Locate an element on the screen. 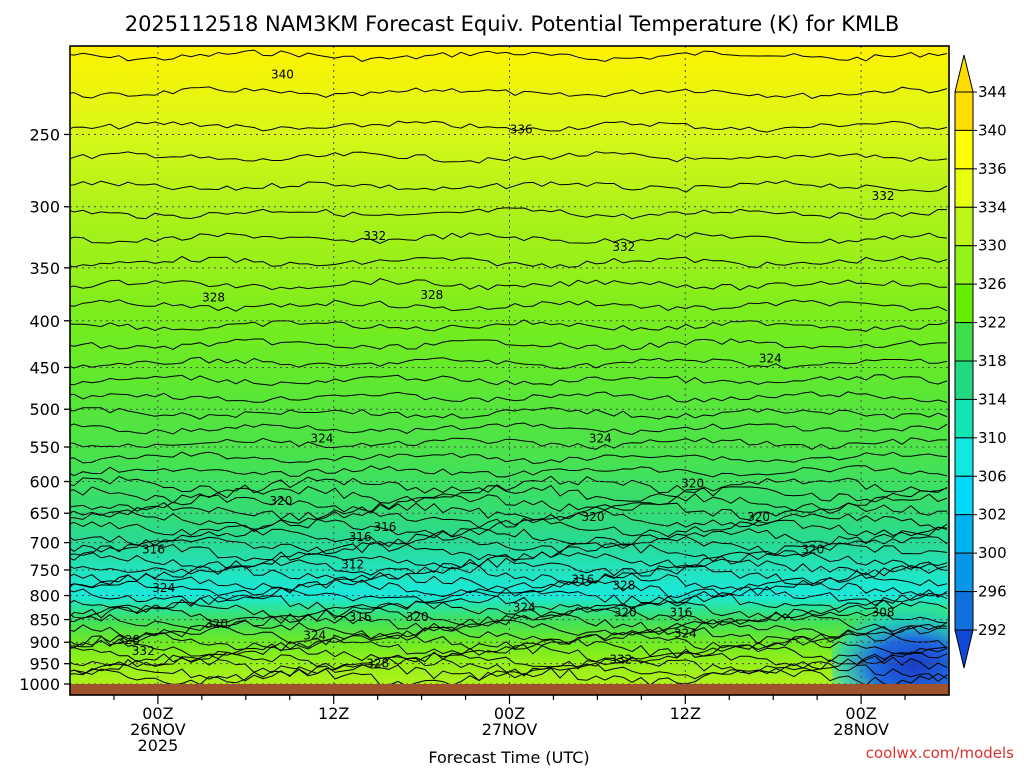 The image size is (1024, 768). x-tick-label: 2025 is located at coordinates (158, 745).